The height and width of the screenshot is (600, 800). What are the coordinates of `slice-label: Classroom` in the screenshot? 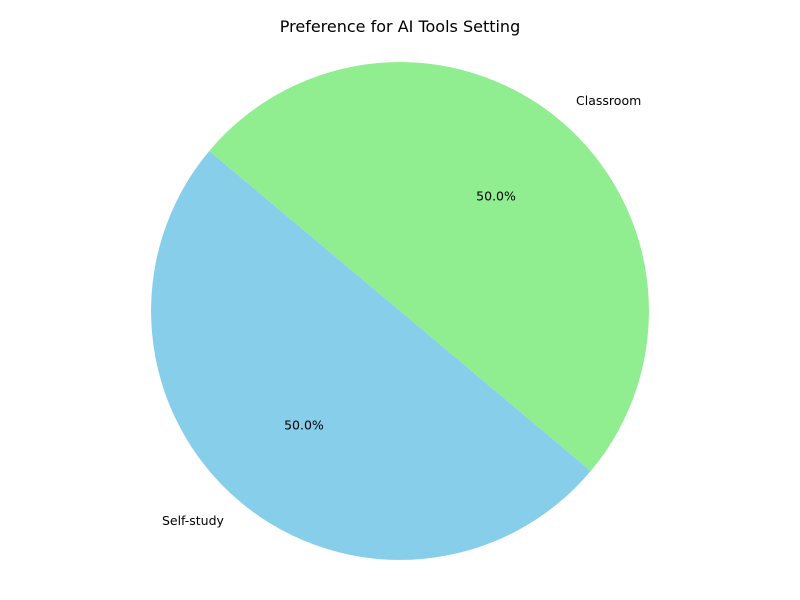 It's located at (608, 100).